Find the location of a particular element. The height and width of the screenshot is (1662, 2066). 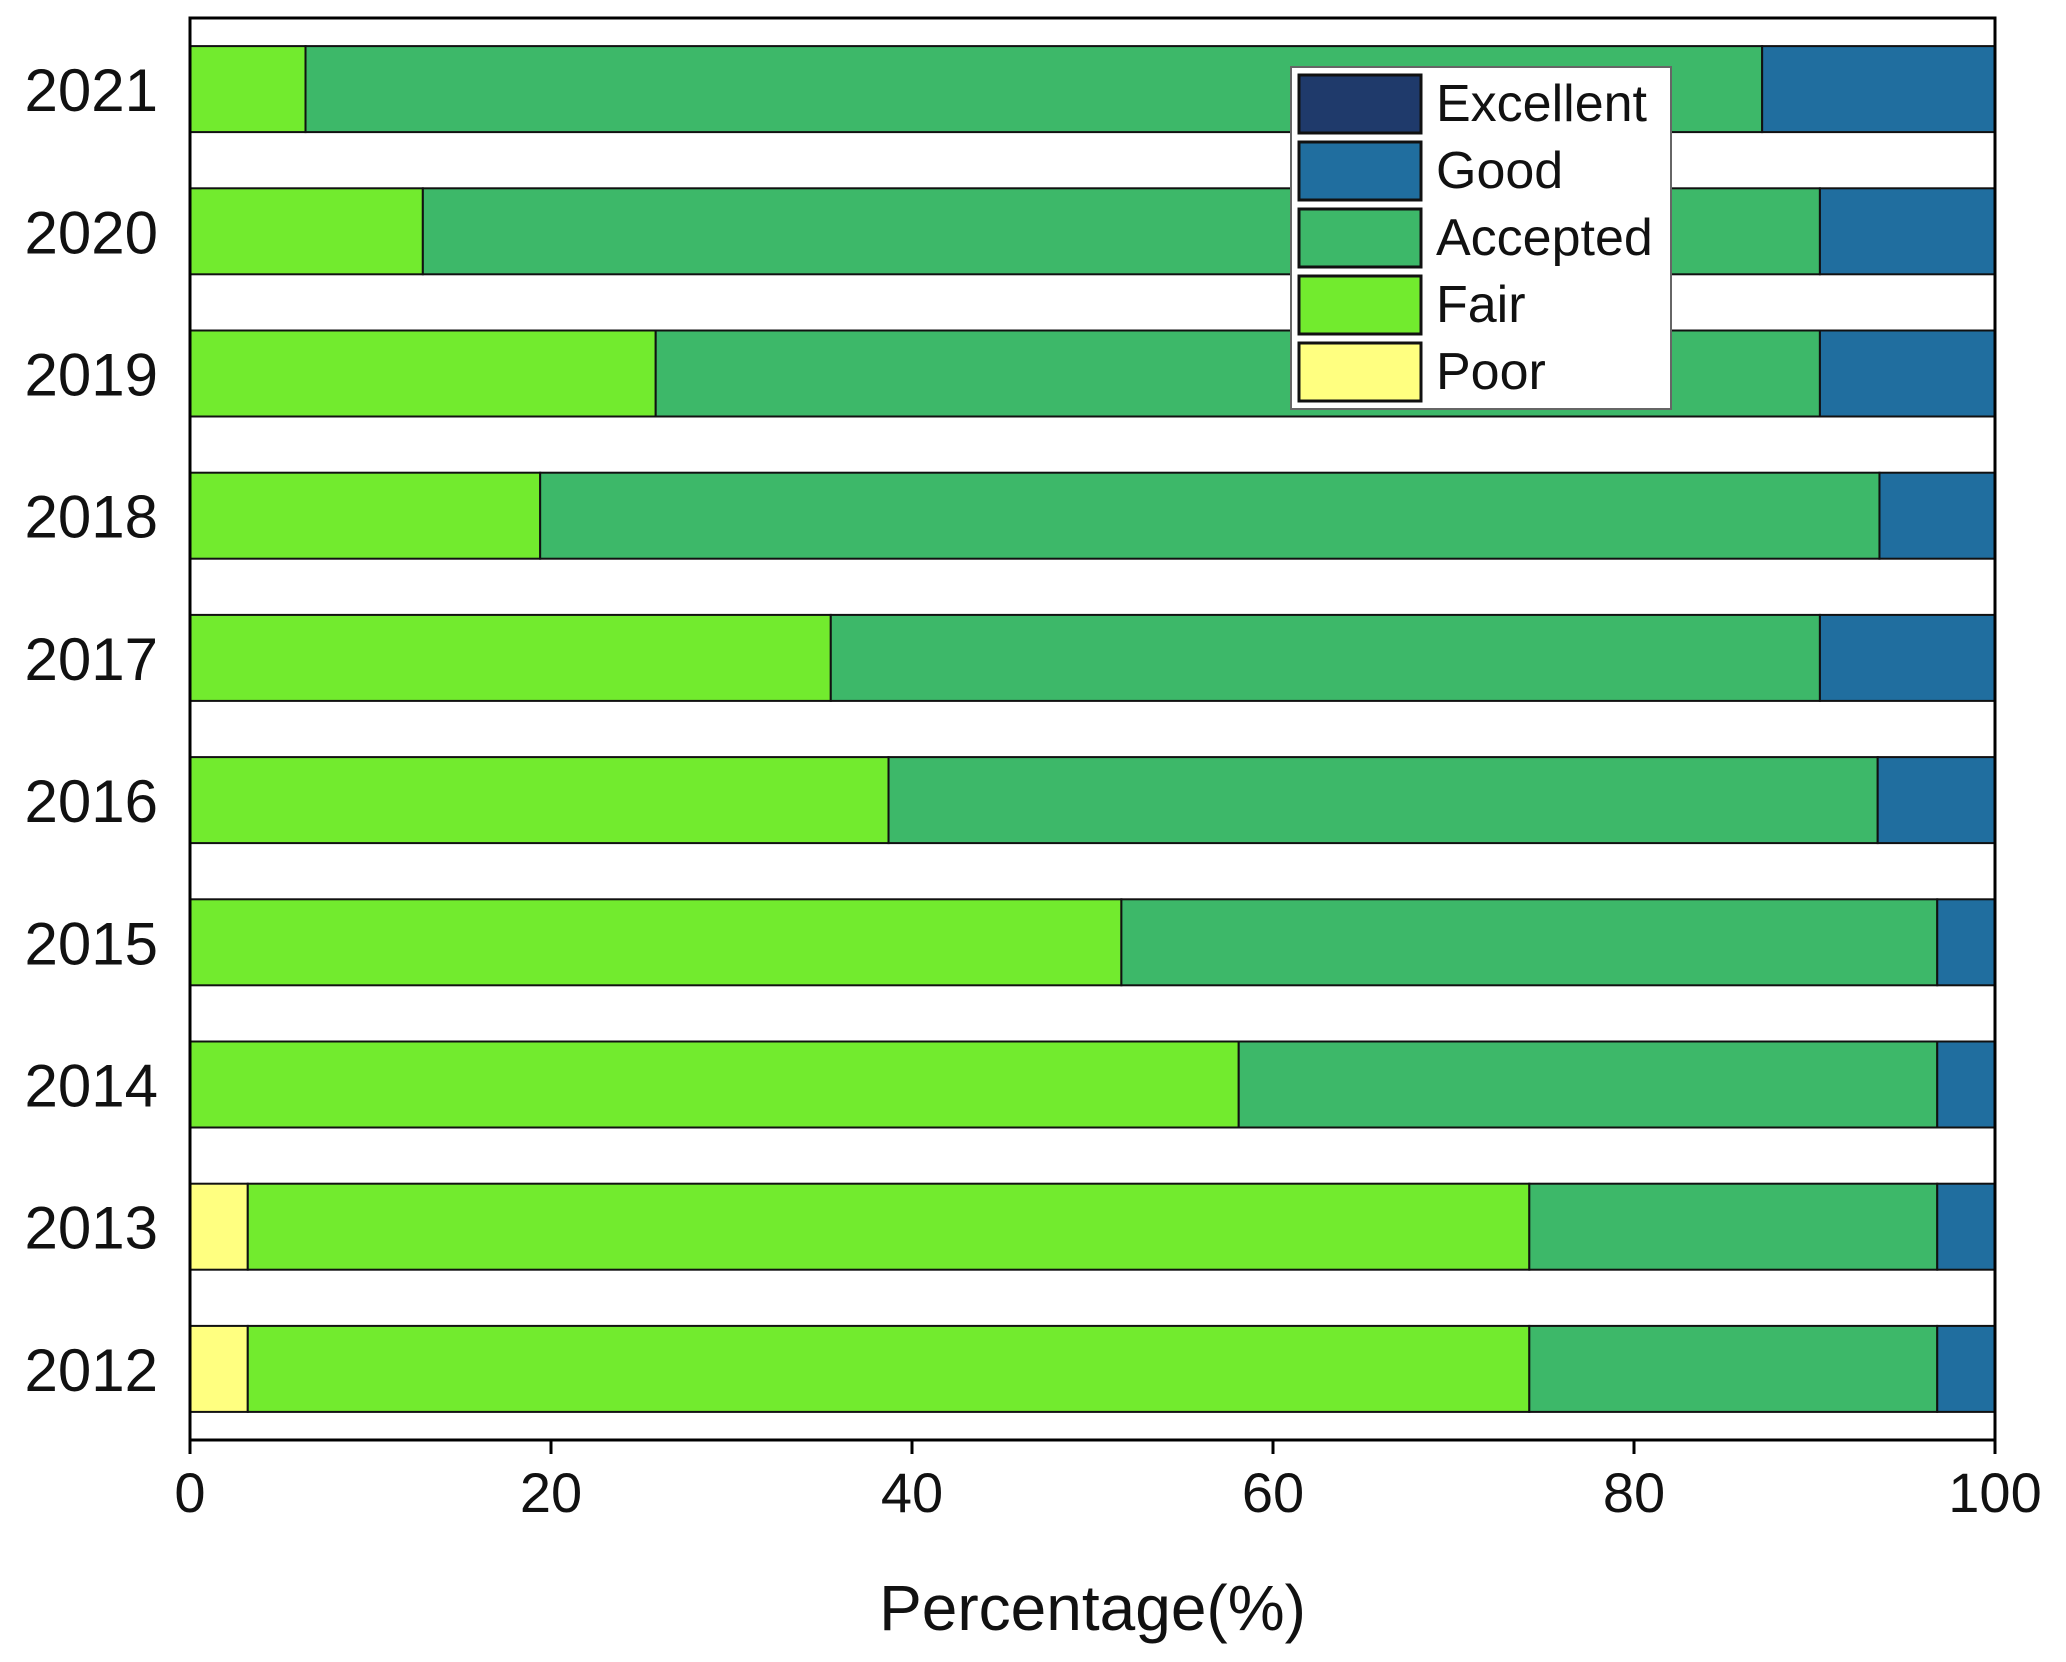

x-axis-ticks: 0 20 40 60 80 100 is located at coordinates (1108, 1482).